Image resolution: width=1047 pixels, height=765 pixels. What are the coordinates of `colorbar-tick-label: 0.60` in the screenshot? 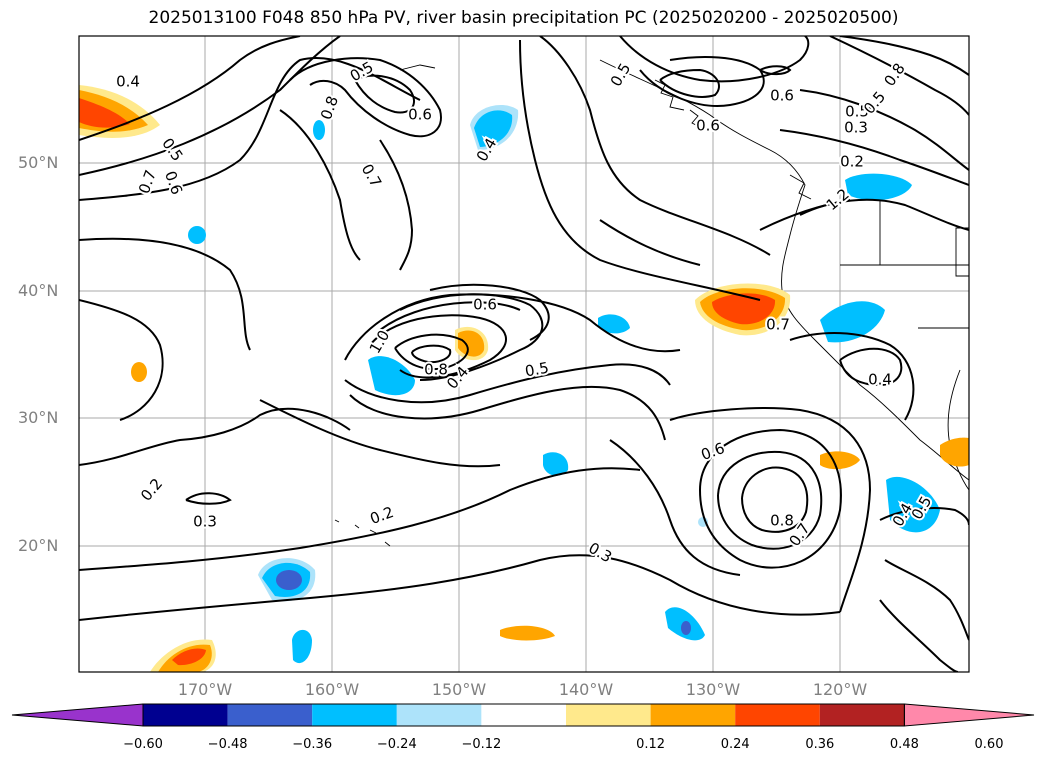 It's located at (989, 744).